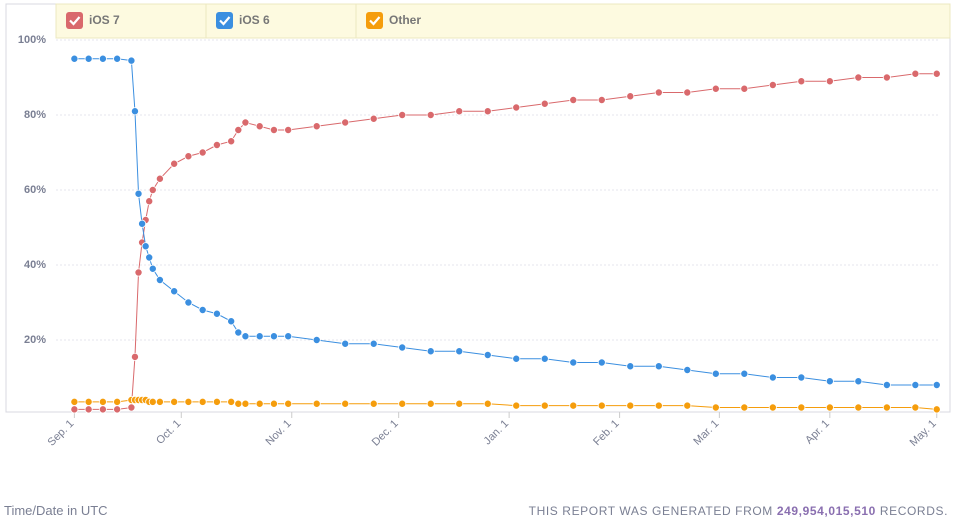  What do you see at coordinates (706, 433) in the screenshot?
I see `x-tick-label: Mar. 1` at bounding box center [706, 433].